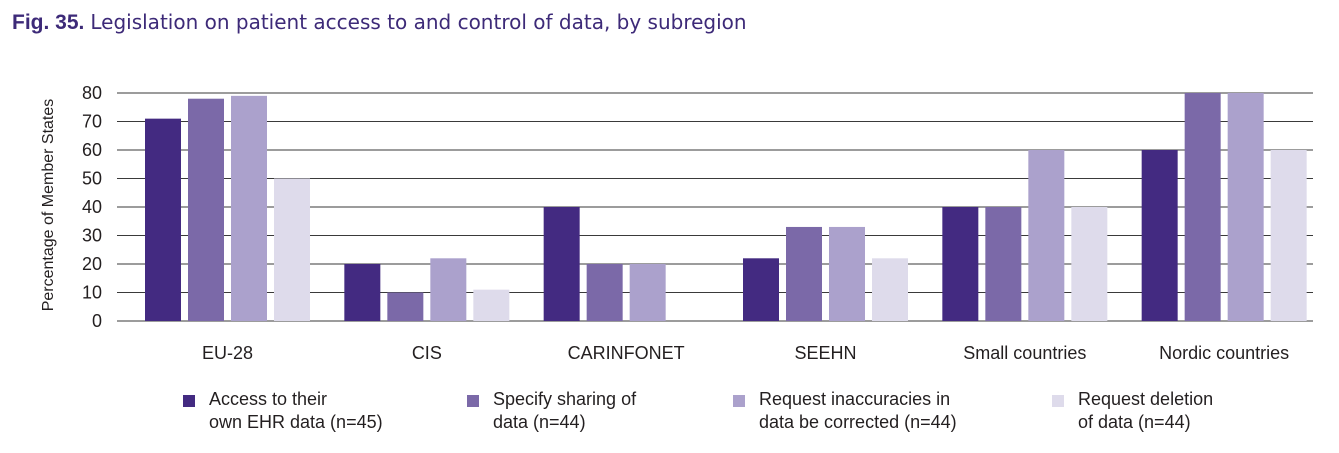 This screenshot has height=453, width=1339. I want to click on x-category-label: Small countries, so click(1024, 353).